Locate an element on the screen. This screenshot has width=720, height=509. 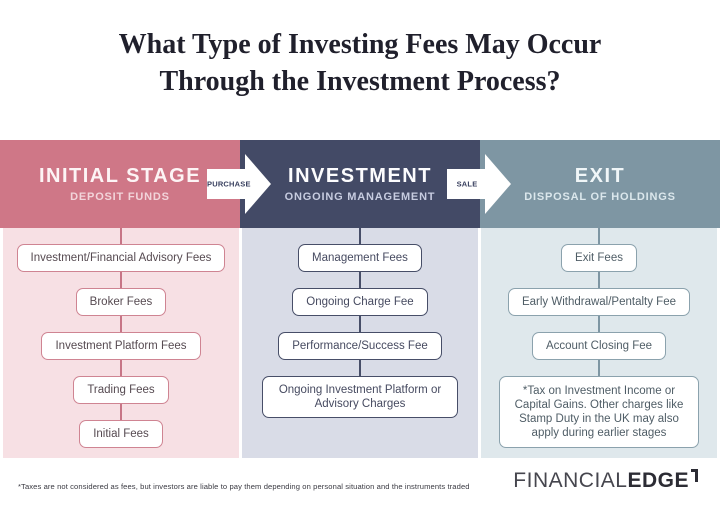
stage-header-exit: EXIT DISPOSAL OF HOLDINGS is located at coordinates (600, 184).